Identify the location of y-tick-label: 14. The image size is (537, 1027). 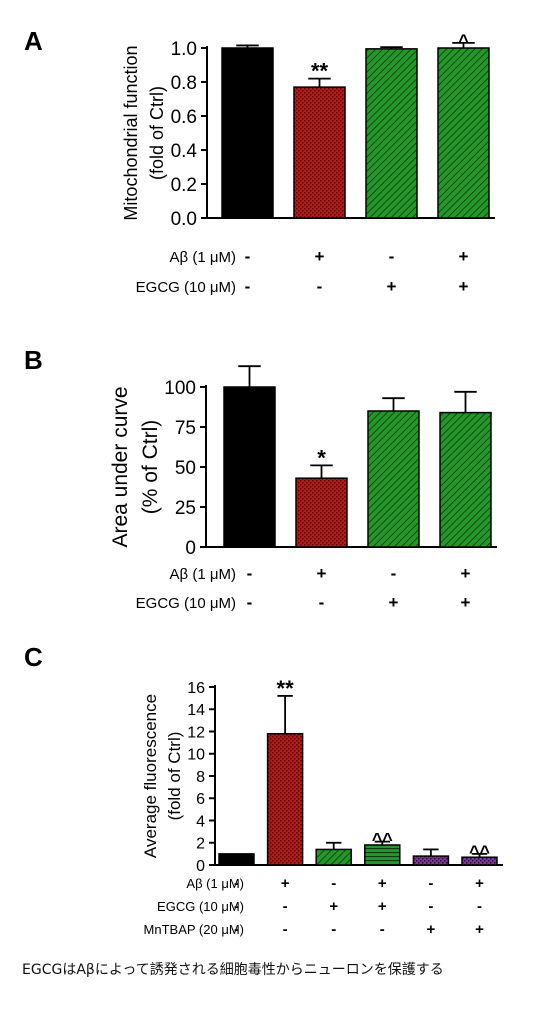
(196, 710).